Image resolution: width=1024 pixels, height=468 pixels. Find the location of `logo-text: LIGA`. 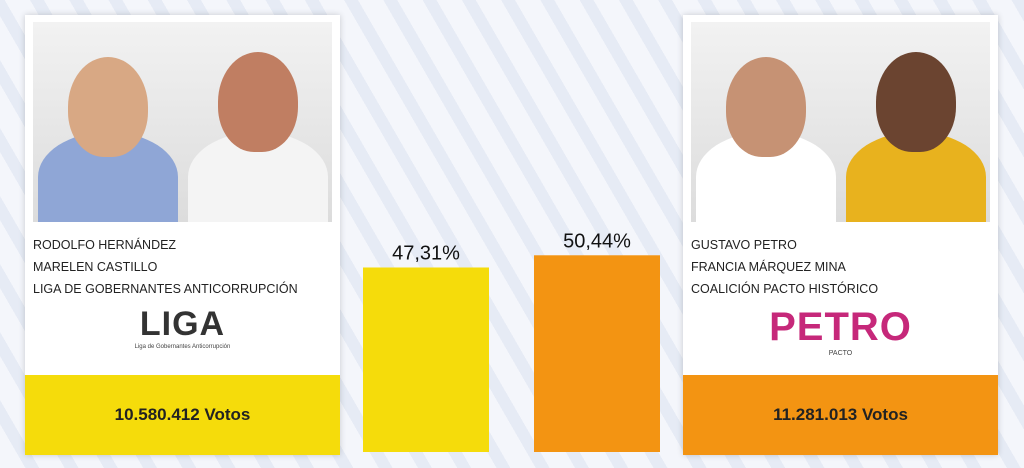

logo-text: LIGA is located at coordinates (182, 324).